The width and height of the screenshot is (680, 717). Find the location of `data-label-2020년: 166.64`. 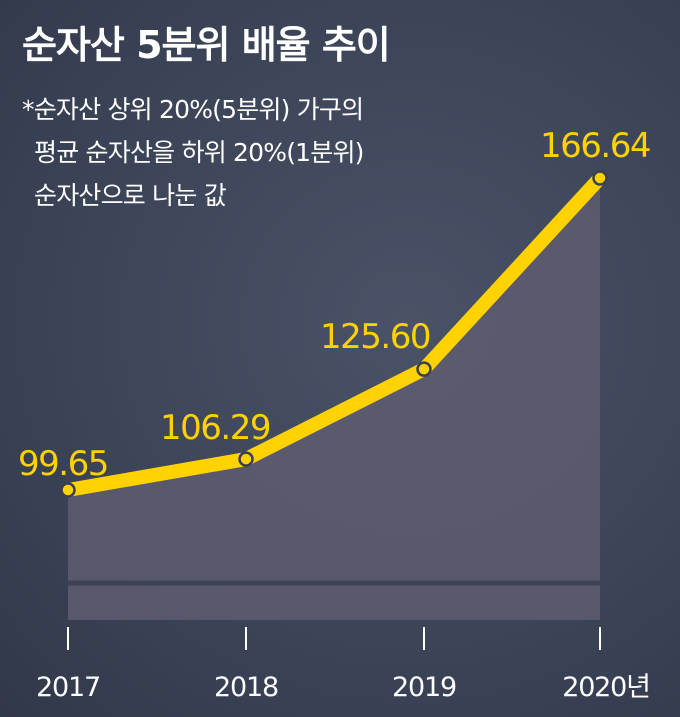

data-label-2020년: 166.64 is located at coordinates (595, 146).